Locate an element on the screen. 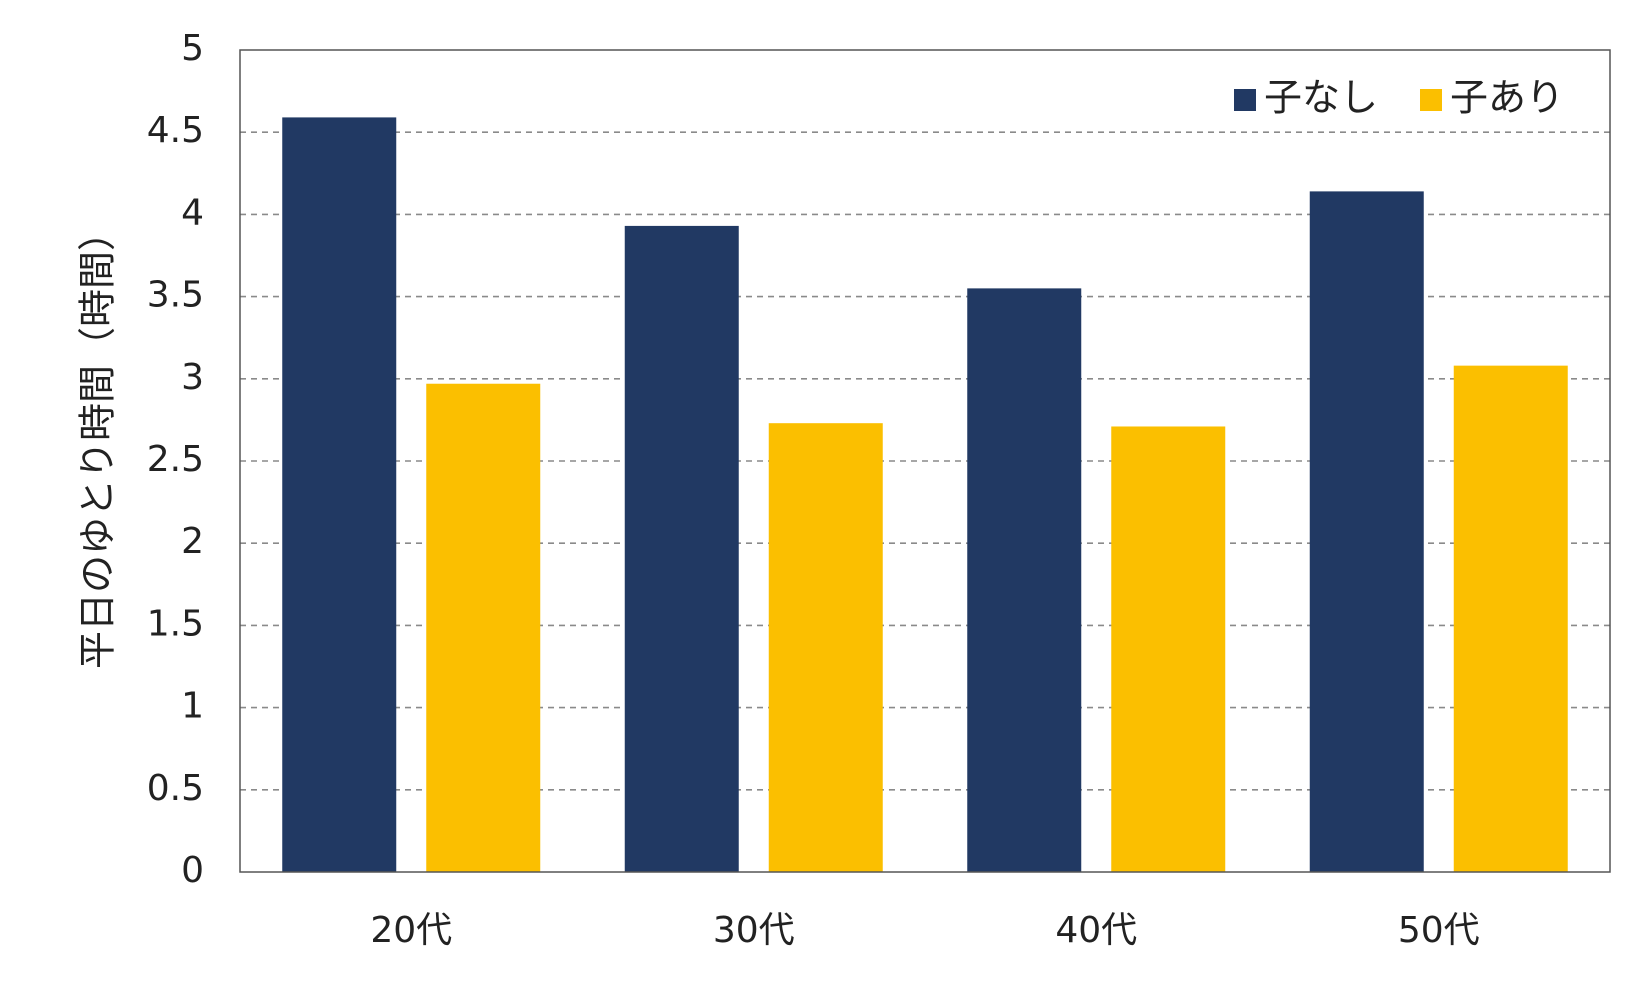 The height and width of the screenshot is (990, 1650). x-category-label: 30代 is located at coordinates (754, 930).